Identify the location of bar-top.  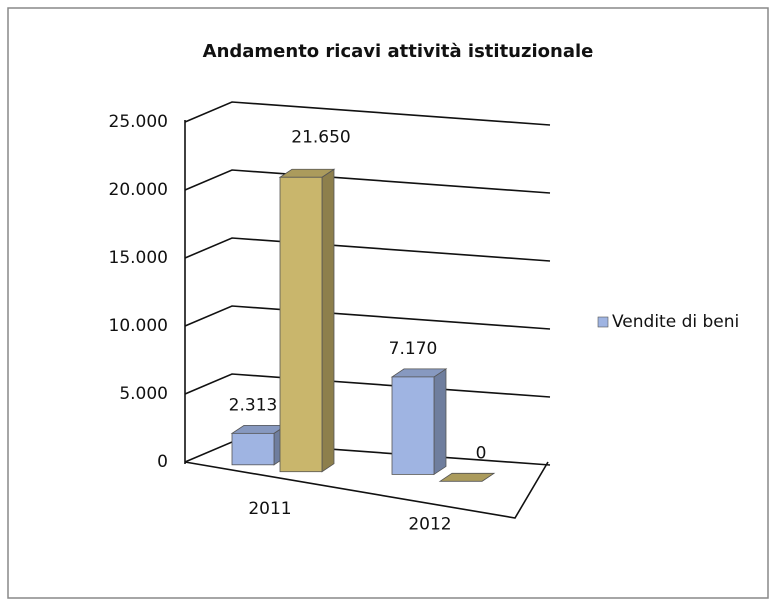
(467, 477).